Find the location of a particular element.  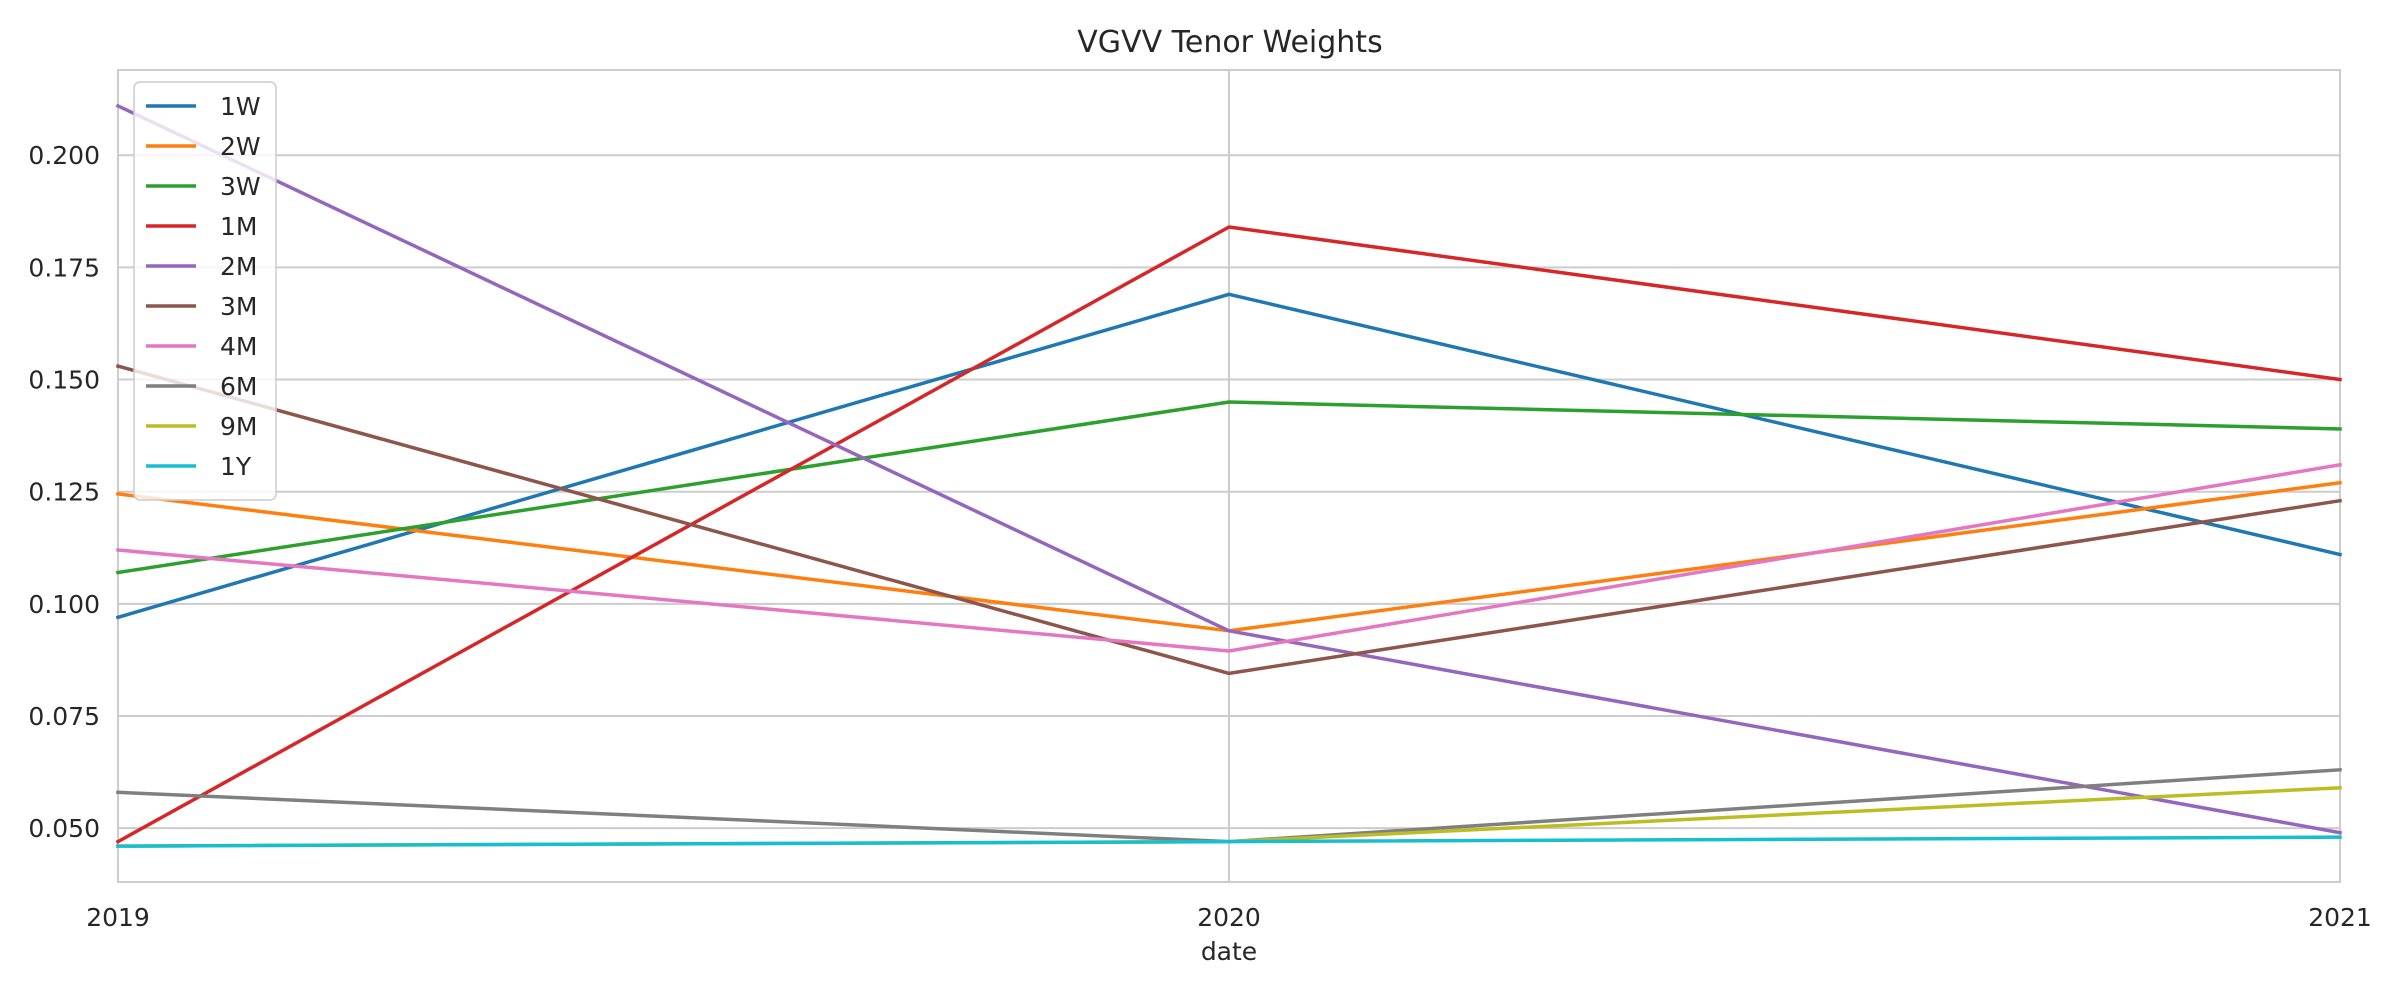

x-tick-label: 2019 is located at coordinates (118, 917).